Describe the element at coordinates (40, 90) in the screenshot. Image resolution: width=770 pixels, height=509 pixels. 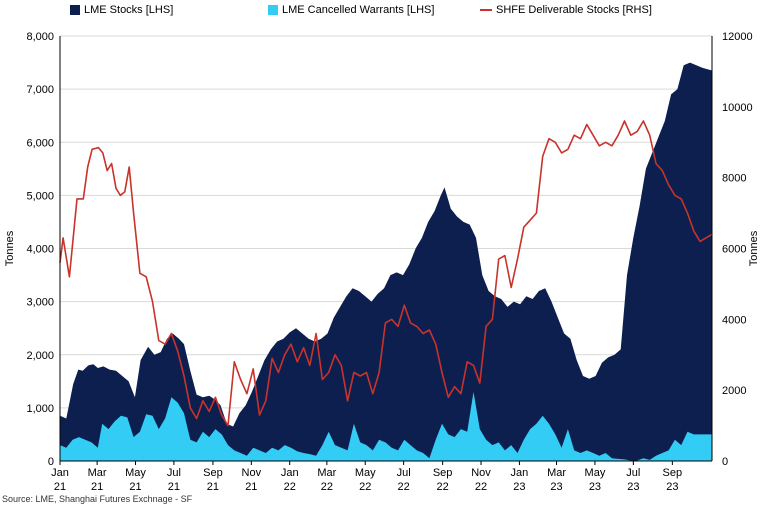
I see `y-left-tick-label: 7,000` at that location.